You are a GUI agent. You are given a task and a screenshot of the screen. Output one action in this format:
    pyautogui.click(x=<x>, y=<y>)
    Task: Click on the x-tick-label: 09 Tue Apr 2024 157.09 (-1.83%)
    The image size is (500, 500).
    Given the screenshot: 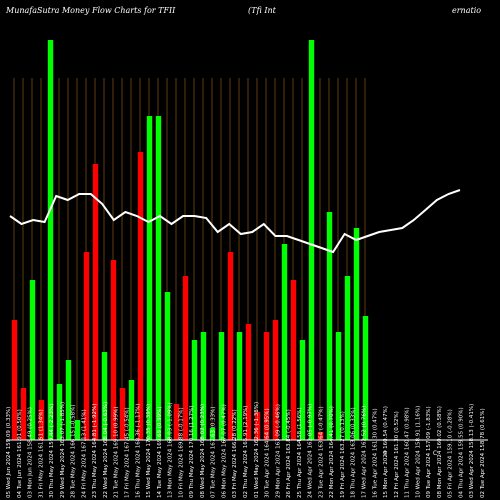 What is the action you would take?
    pyautogui.click(x=429, y=452)
    